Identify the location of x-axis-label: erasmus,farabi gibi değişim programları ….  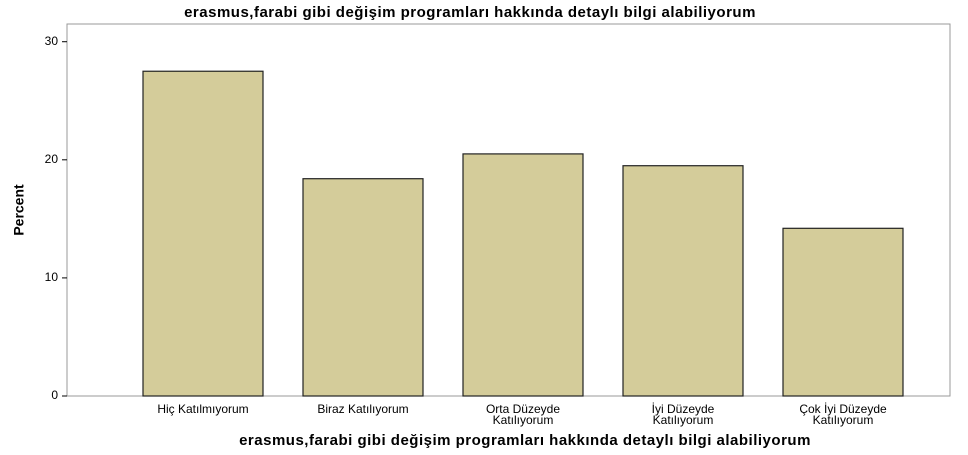
(525, 440).